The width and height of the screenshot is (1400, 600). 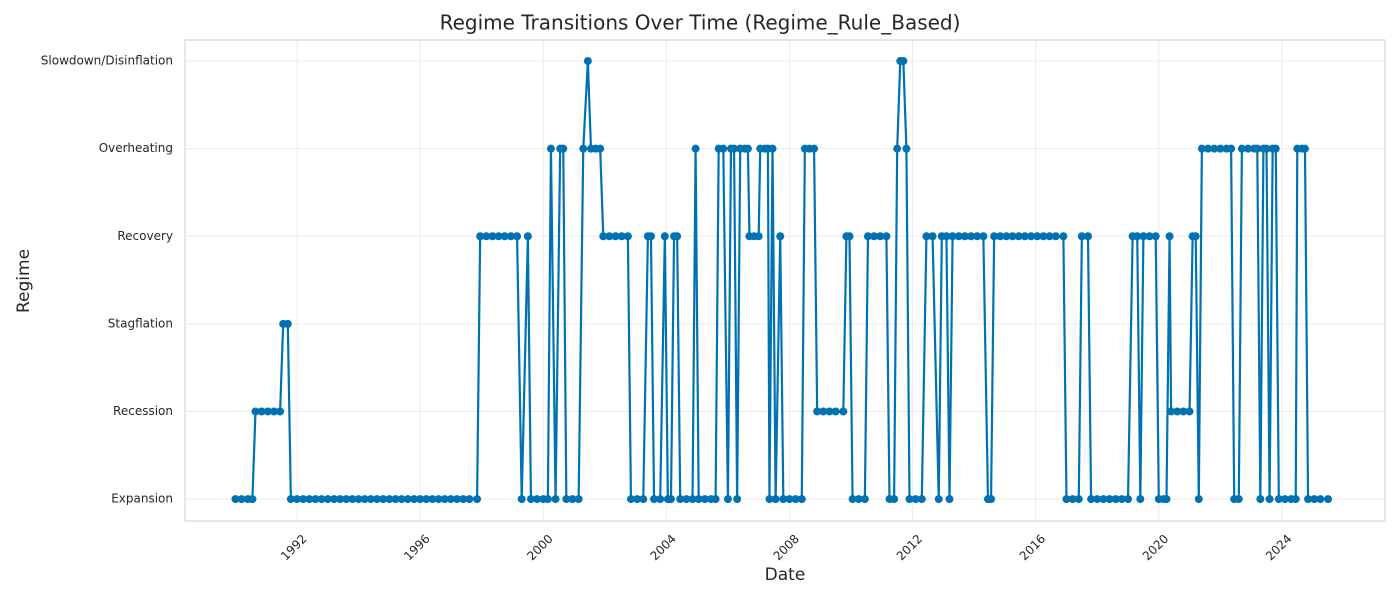 What do you see at coordinates (107, 61) in the screenshot?
I see `y-tick-label: Slowdown/Disinflation` at bounding box center [107, 61].